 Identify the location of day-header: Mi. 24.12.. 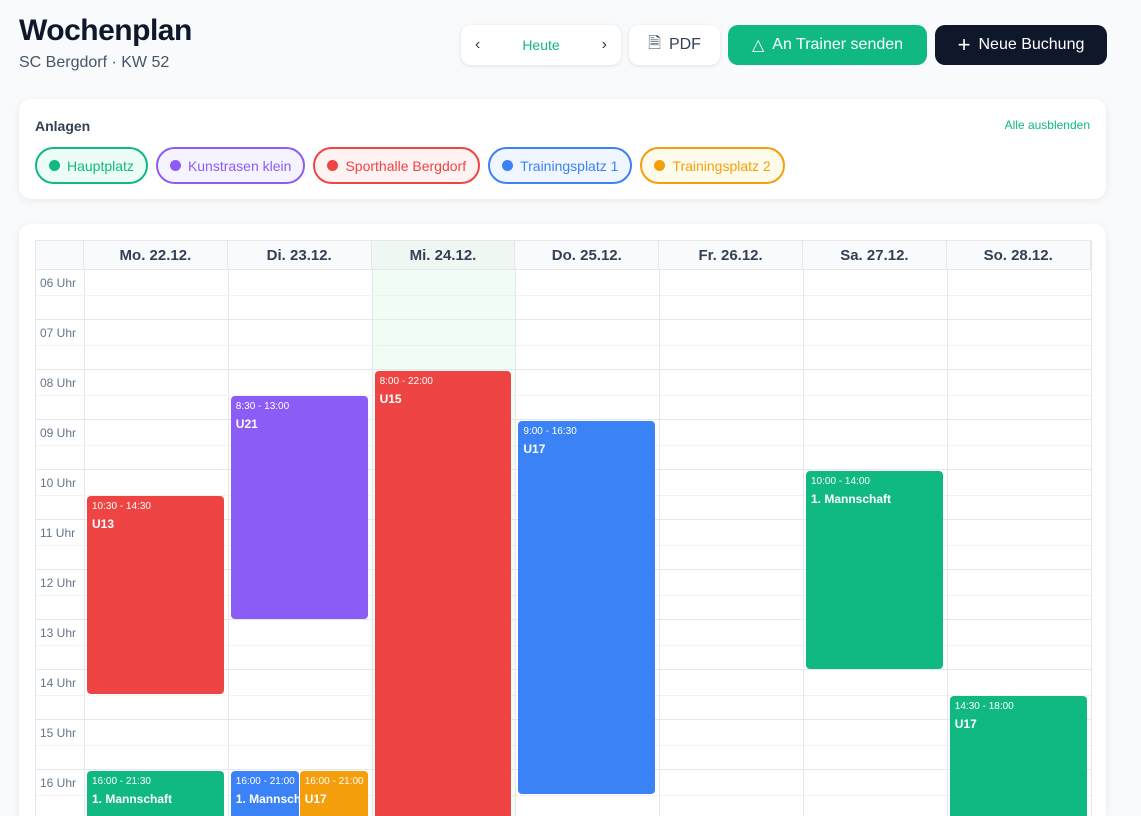
(443, 255).